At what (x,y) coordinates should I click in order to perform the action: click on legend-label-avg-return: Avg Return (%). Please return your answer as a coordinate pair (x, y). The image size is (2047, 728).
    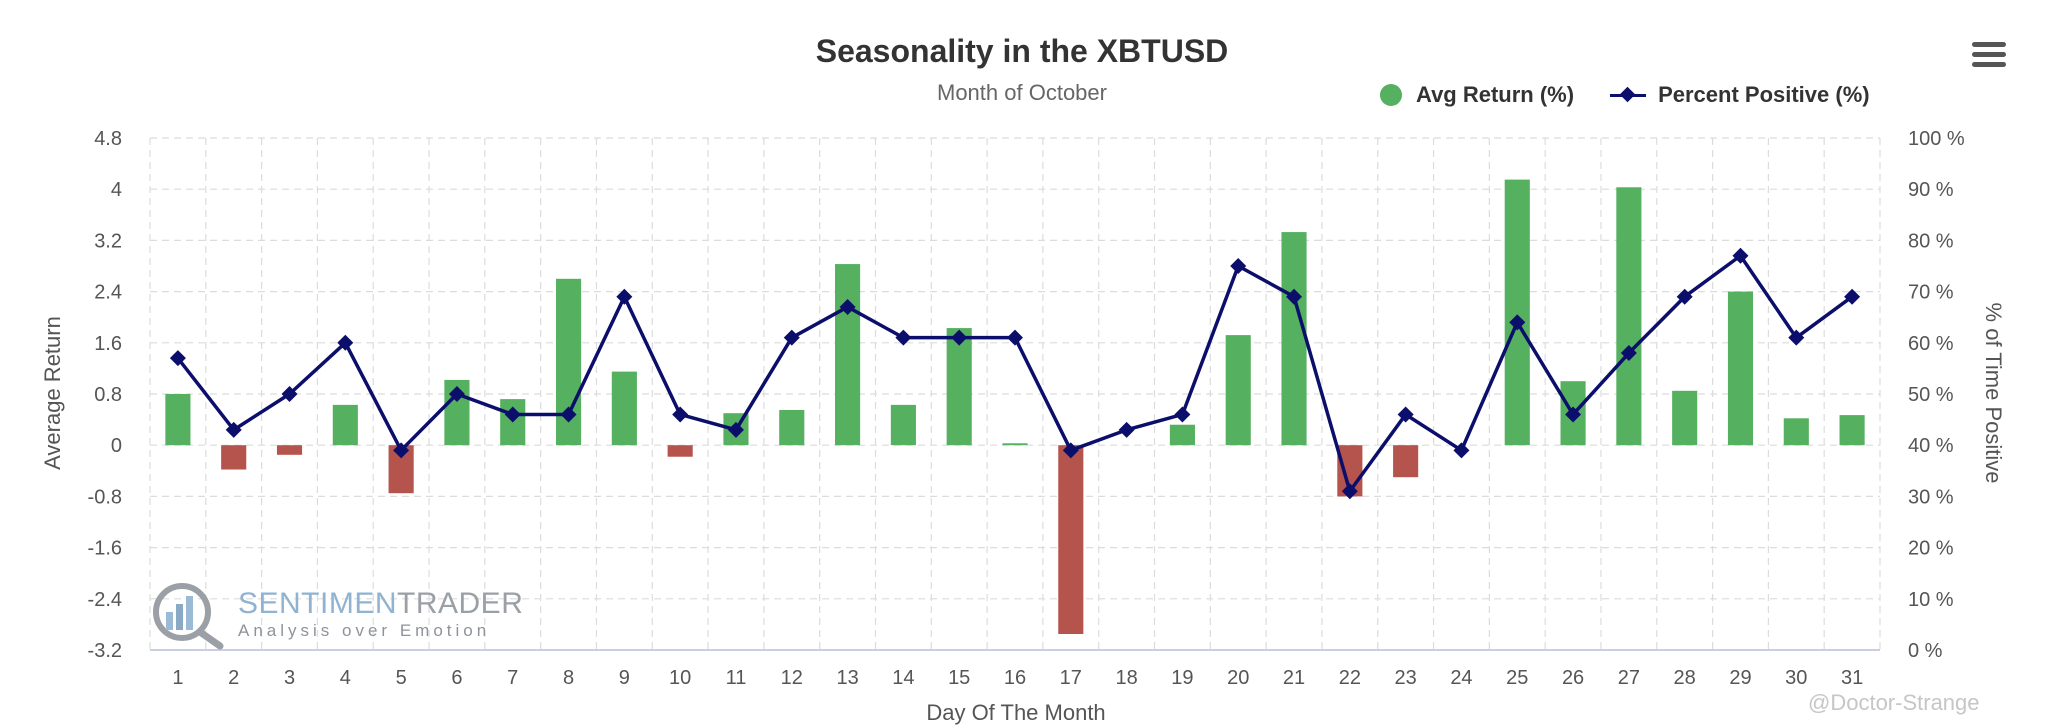
    Looking at the image, I should click on (1495, 94).